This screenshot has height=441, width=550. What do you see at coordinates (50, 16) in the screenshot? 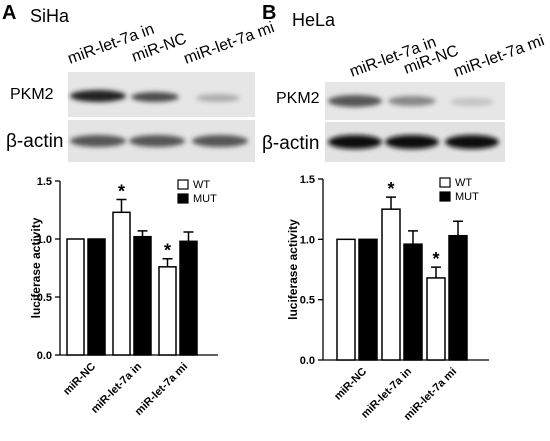
I see `cell-line: SiHa` at bounding box center [50, 16].